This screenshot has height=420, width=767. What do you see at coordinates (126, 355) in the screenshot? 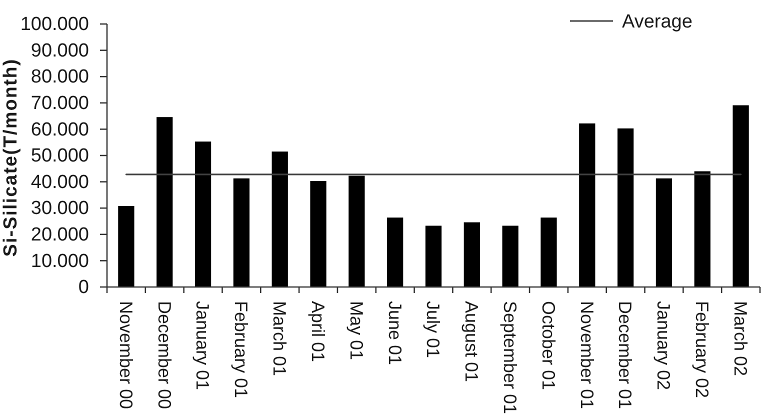
I see `x-tick-label: November 00` at bounding box center [126, 355].